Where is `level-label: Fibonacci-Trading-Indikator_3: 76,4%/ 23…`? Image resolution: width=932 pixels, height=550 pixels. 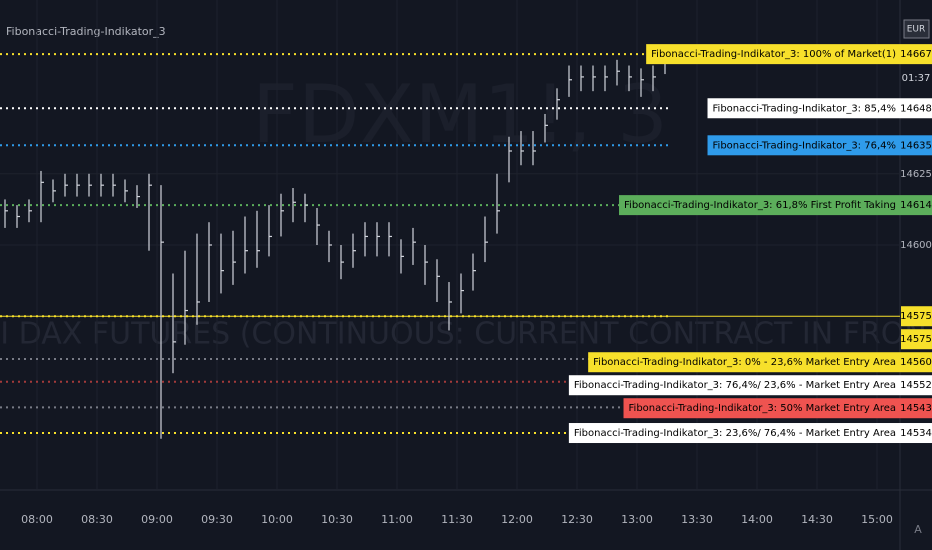 level-label: Fibonacci-Trading-Indikator_3: 76,4%/ 23… is located at coordinates (735, 385).